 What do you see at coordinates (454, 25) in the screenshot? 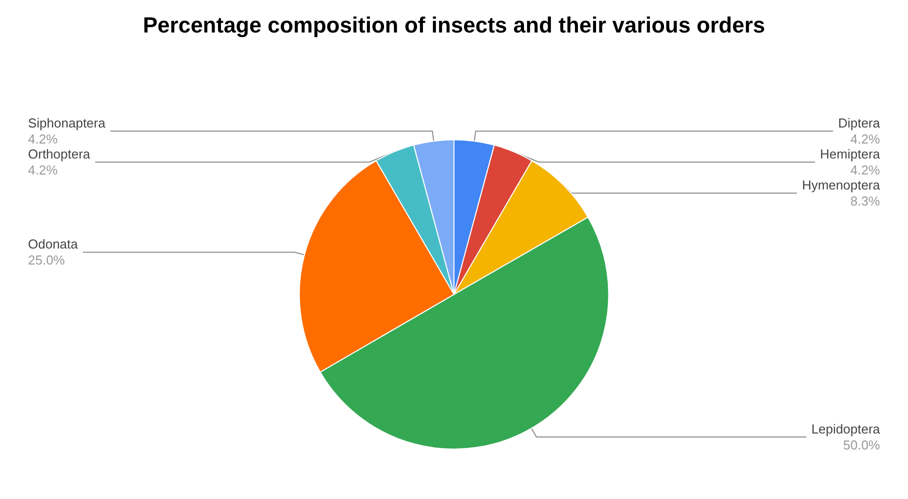
I see `chart-title: Percentage composition of insects and their various orders` at bounding box center [454, 25].